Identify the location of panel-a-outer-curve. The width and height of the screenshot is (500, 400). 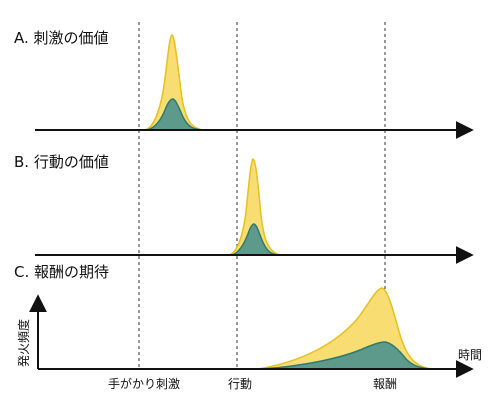
(174, 82).